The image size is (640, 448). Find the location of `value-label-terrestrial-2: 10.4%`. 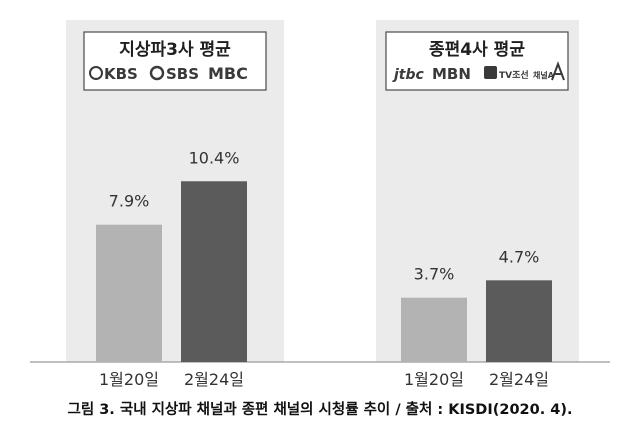

value-label-terrestrial-2: 10.4% is located at coordinates (214, 157).